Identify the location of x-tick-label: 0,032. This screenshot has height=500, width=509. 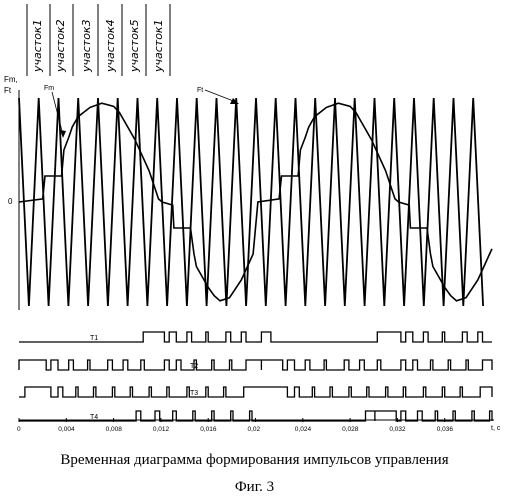
(397, 429).